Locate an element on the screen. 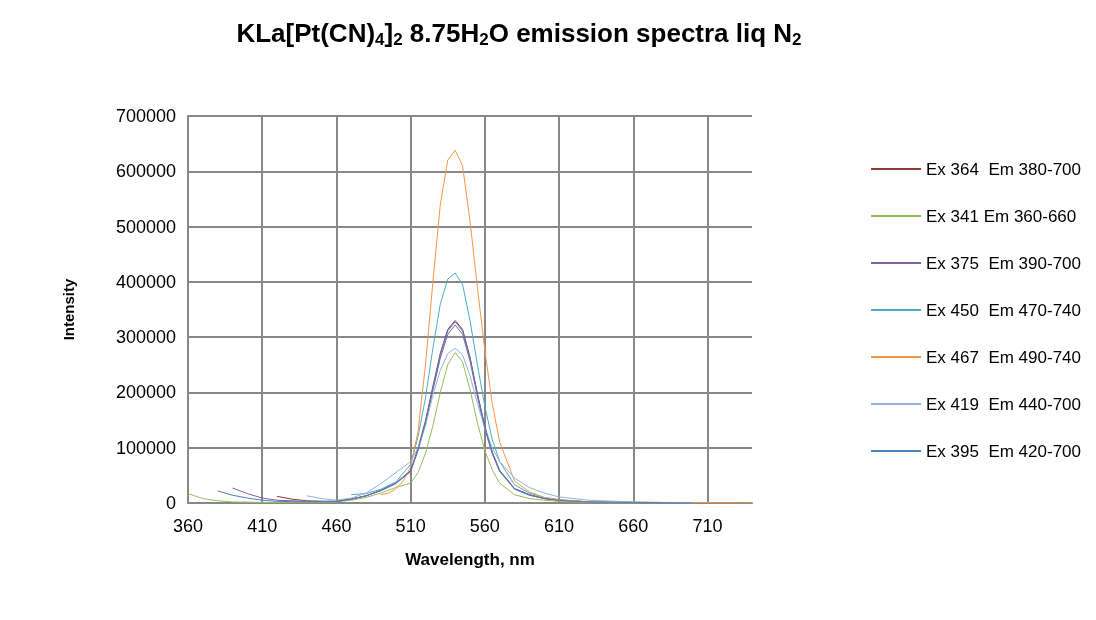 The width and height of the screenshot is (1096, 620). x-tick-label: 460 is located at coordinates (336, 526).